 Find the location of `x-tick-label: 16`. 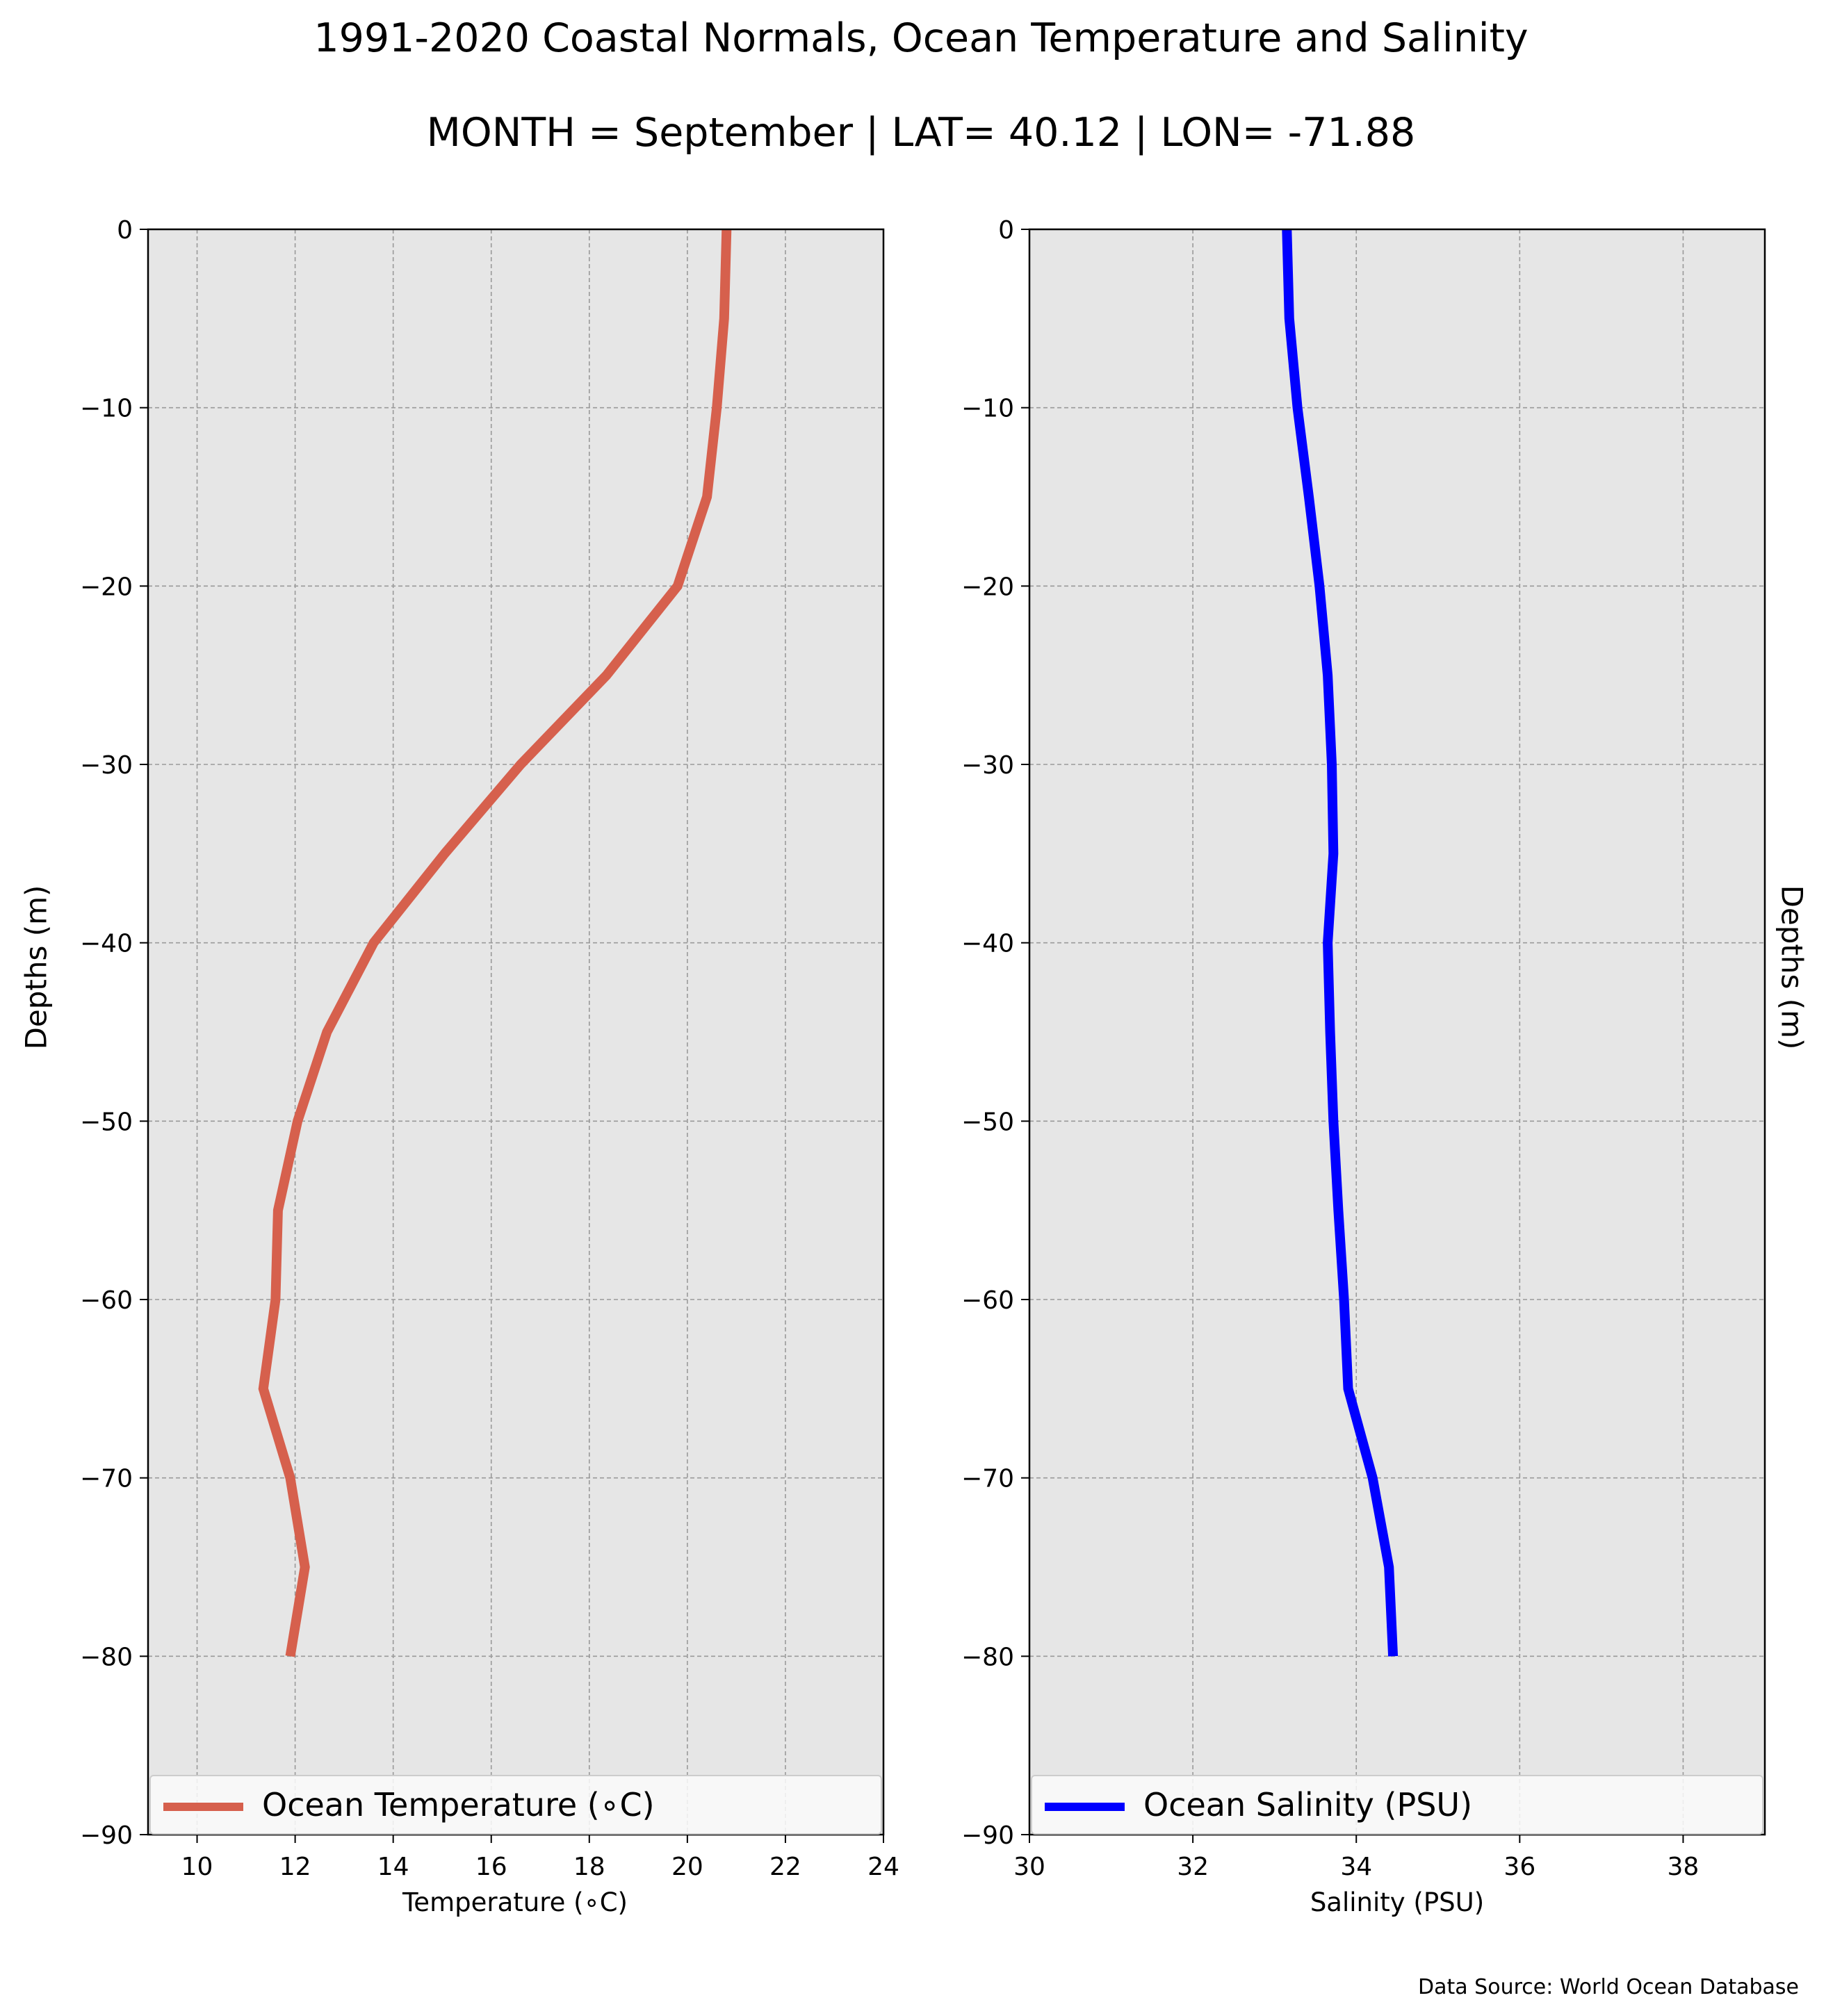

x-tick-label: 16 is located at coordinates (491, 1867).